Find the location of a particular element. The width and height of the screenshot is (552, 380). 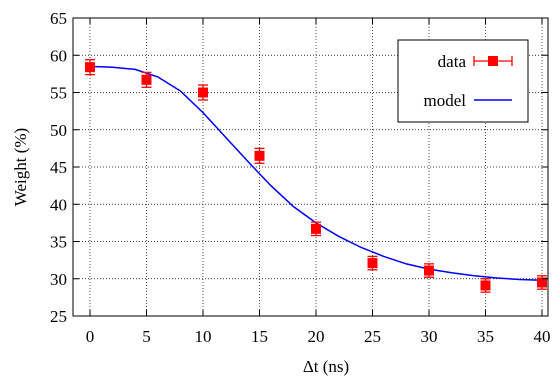

legend-marker is located at coordinates (493, 61).